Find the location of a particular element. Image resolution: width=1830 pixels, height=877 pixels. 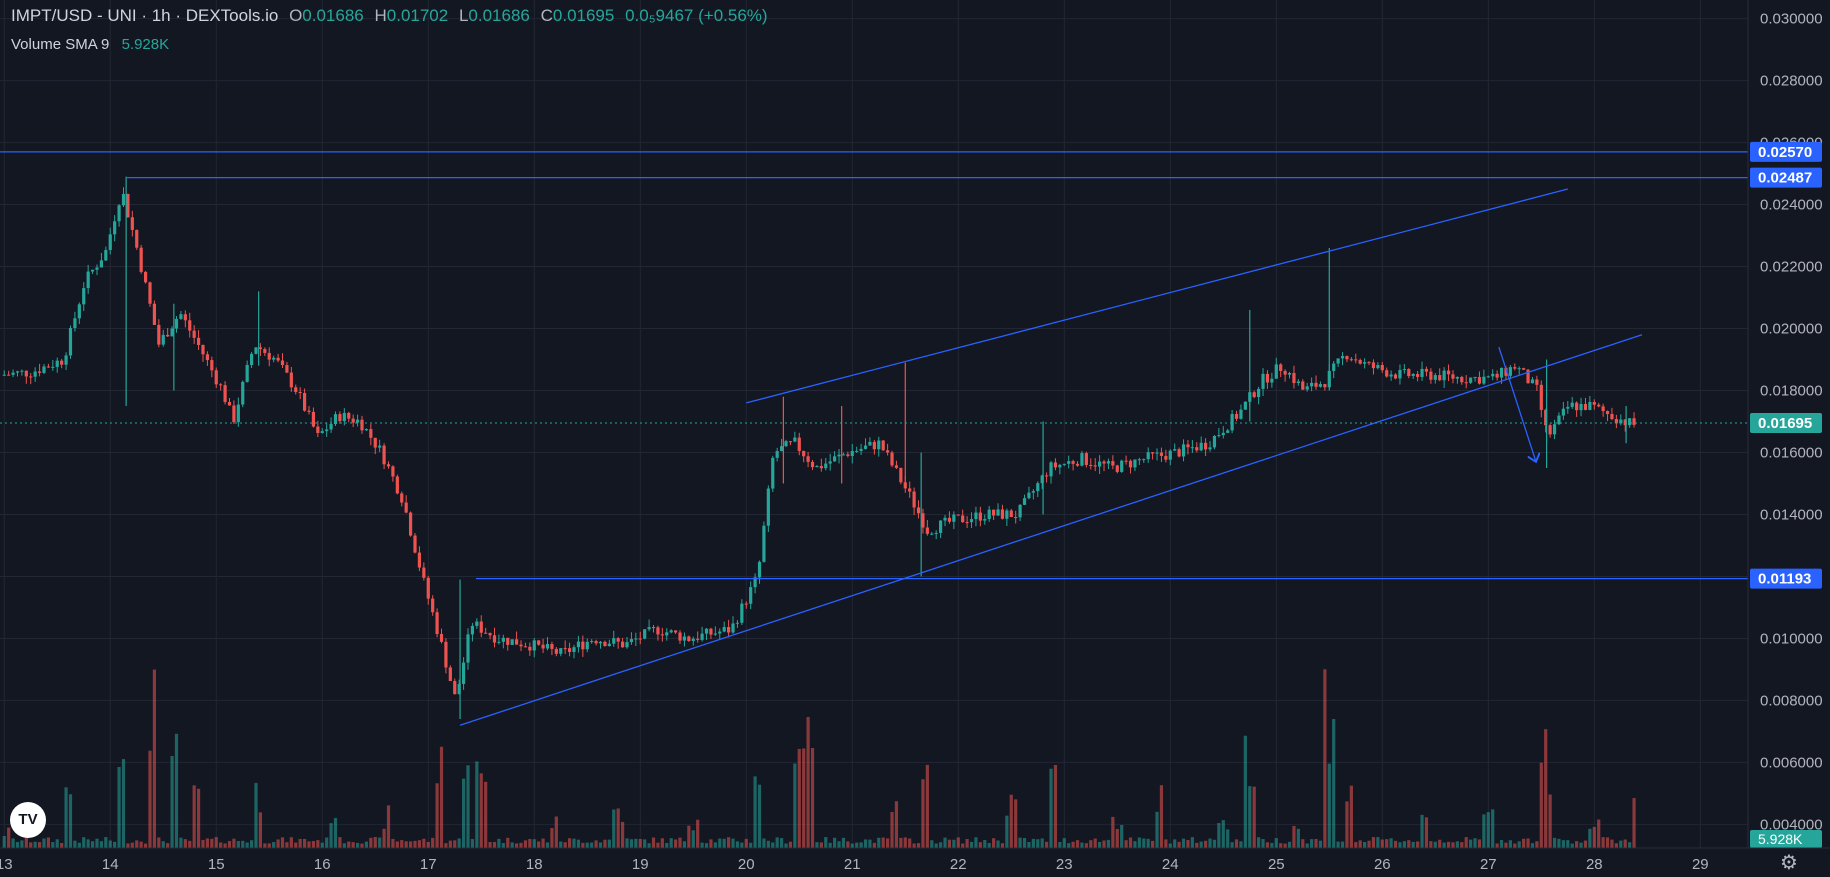

volume-tag-label: 5.928K is located at coordinates (1780, 839).